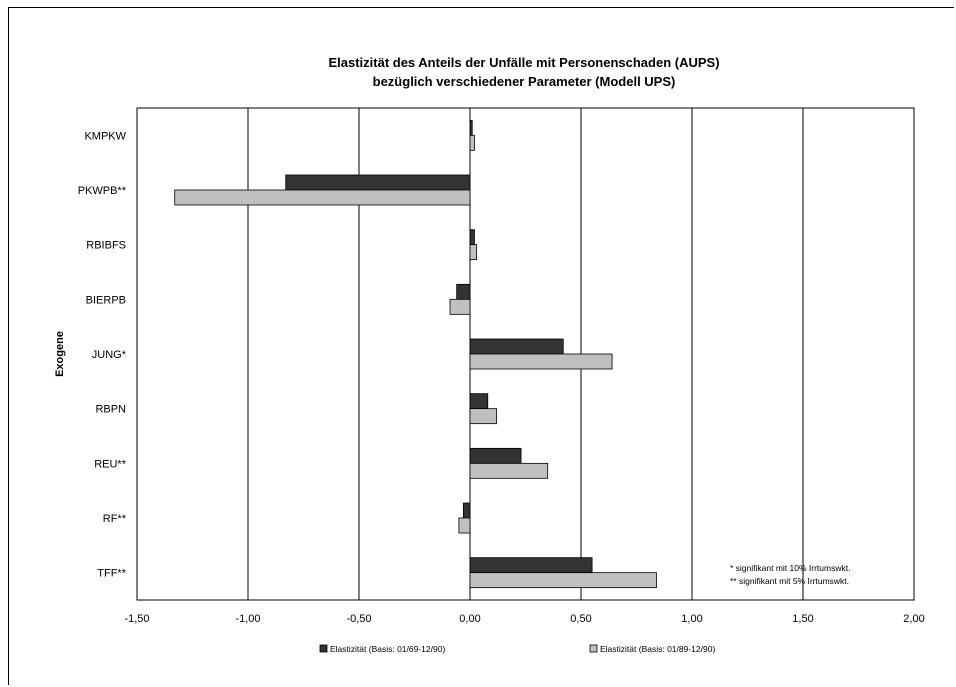 The height and width of the screenshot is (687, 956). Describe the element at coordinates (580, 619) in the screenshot. I see `x-tick-label: 0,50` at that location.